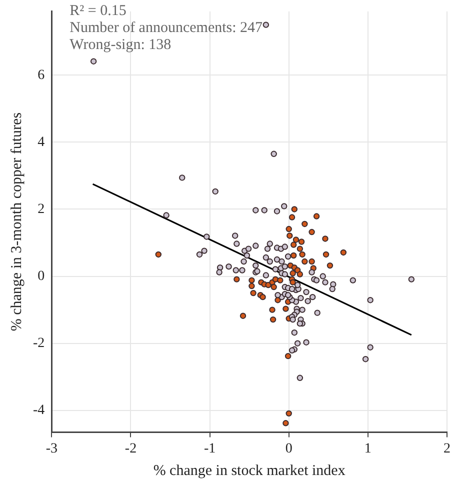 This screenshot has width=457, height=484. Describe the element at coordinates (41, 75) in the screenshot. I see `y-tick-label: 6` at that location.